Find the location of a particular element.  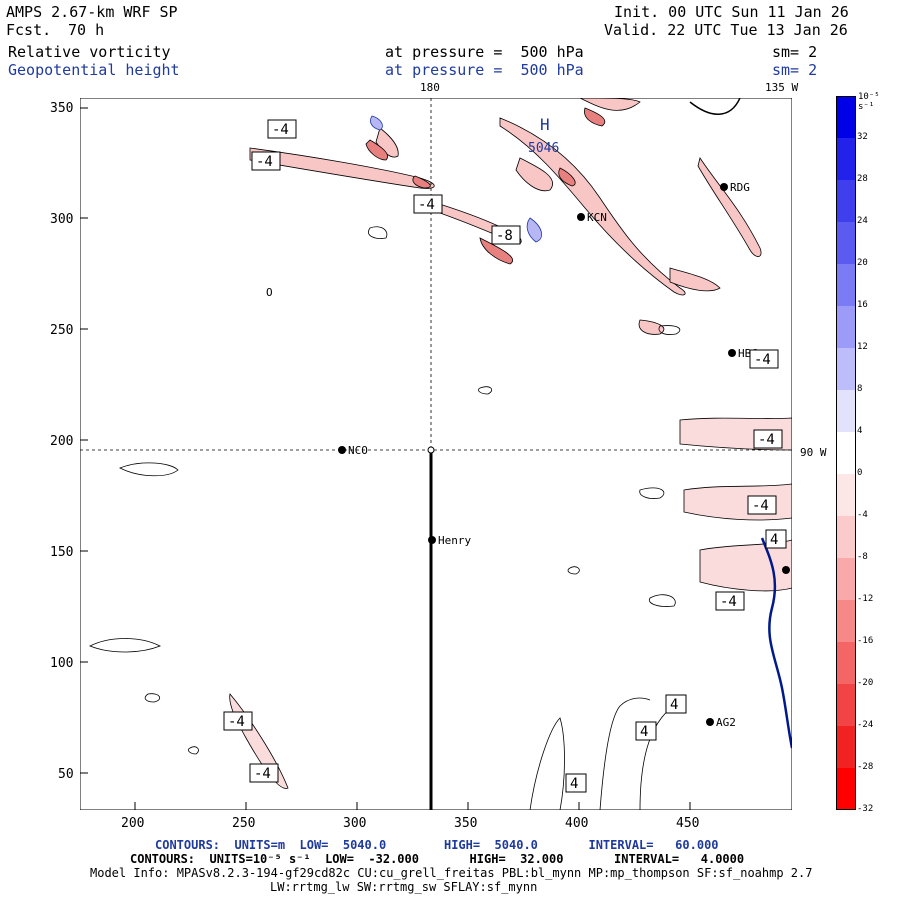

colorbar-label: 4 is located at coordinates (860, 431).